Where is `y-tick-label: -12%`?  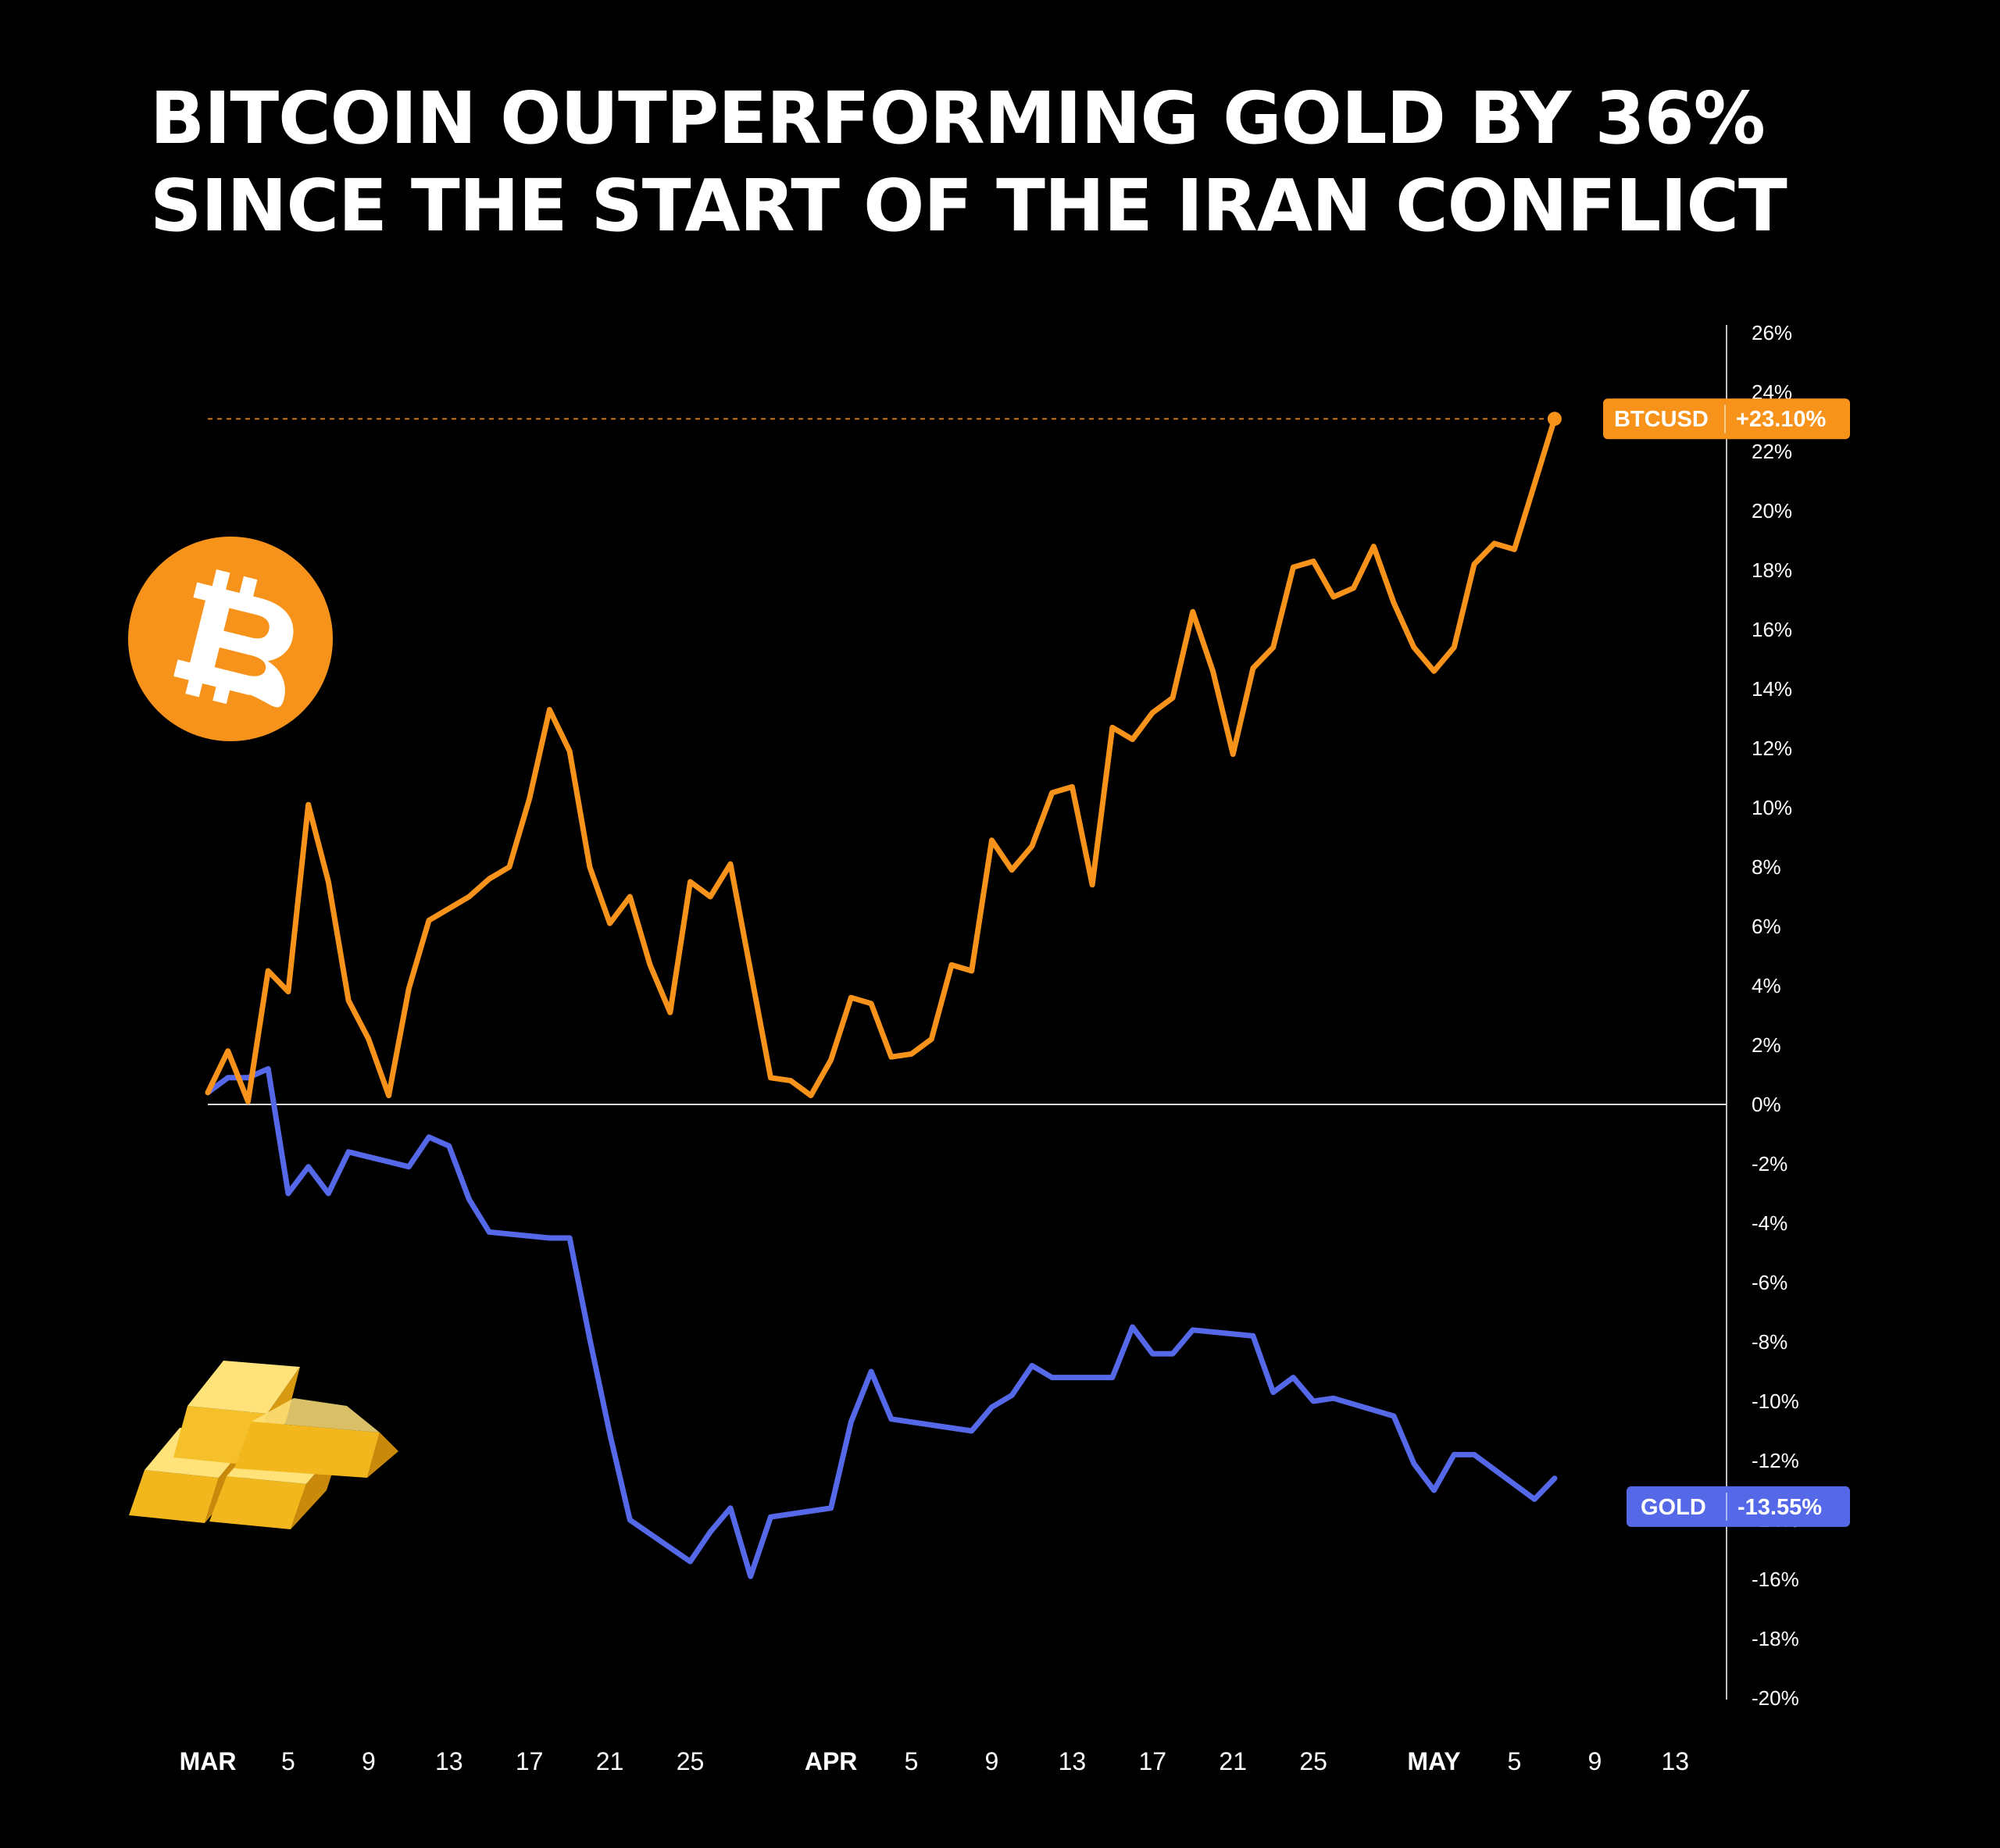
y-tick-label: -12% is located at coordinates (1775, 1460).